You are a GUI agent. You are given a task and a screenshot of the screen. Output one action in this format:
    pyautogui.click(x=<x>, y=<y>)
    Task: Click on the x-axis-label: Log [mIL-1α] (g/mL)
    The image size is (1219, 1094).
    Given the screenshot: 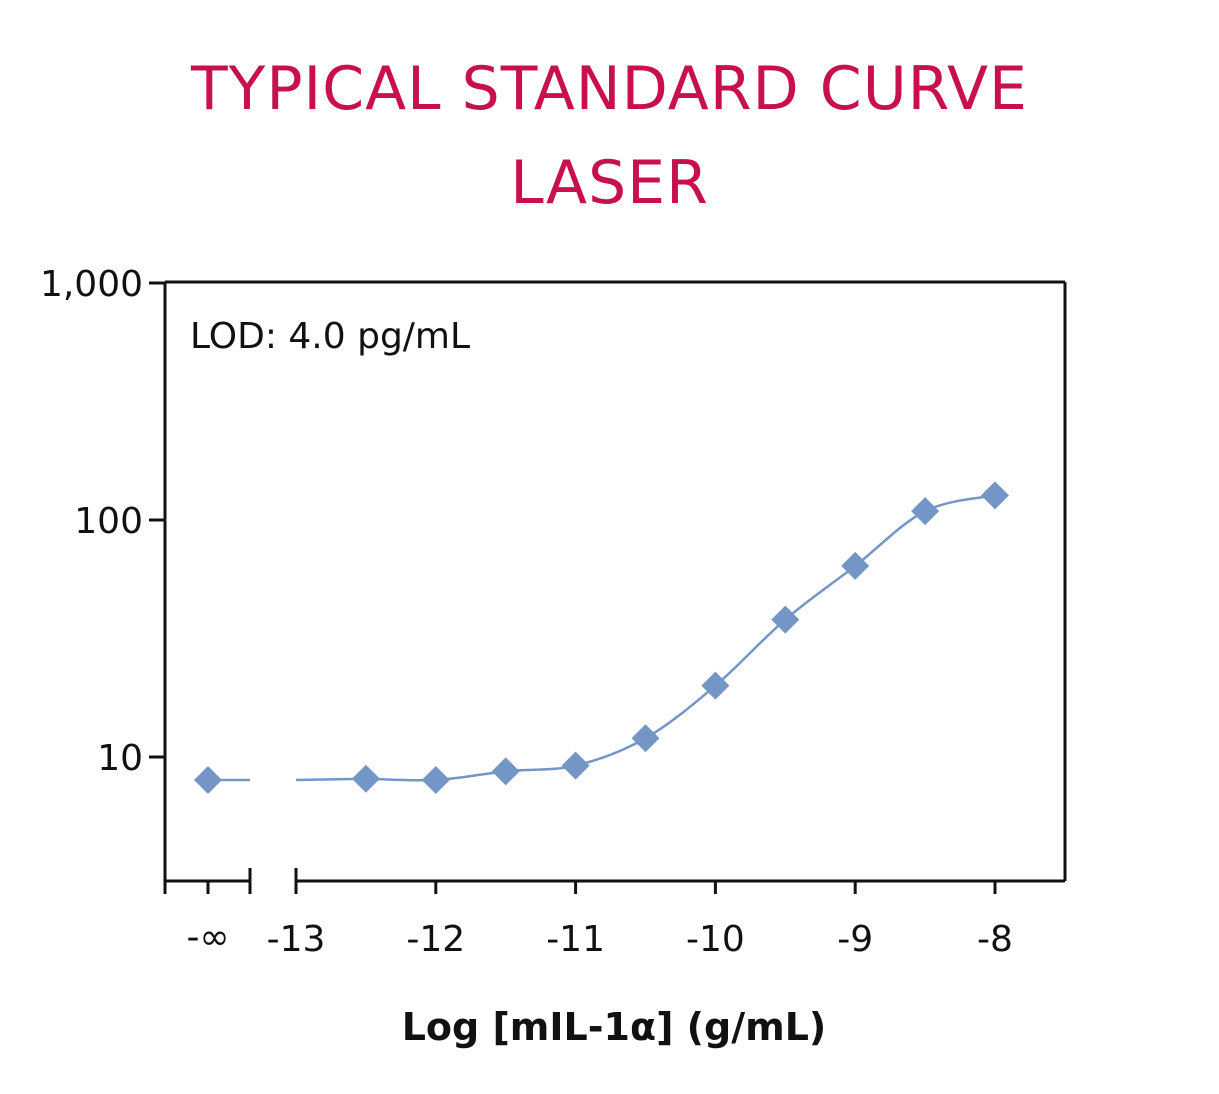 What is the action you would take?
    pyautogui.click(x=614, y=1027)
    